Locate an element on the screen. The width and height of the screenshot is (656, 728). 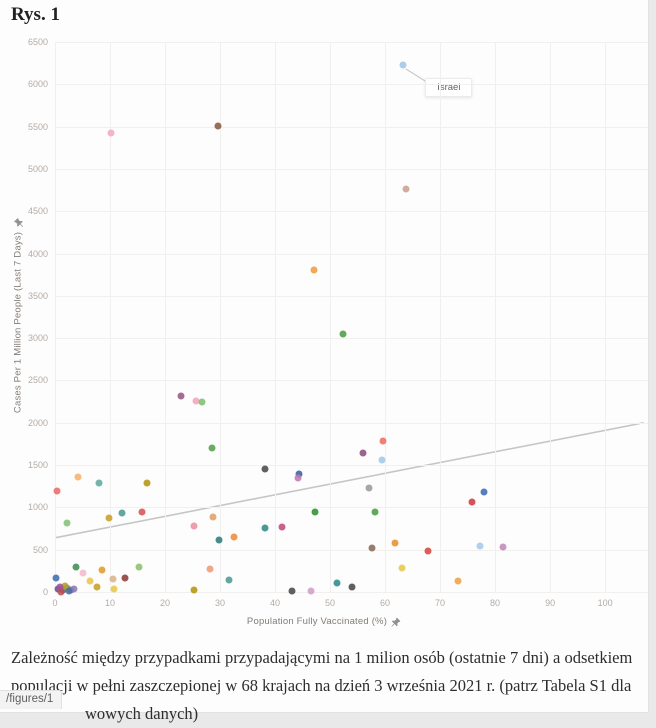
x-axis-title: Population Fully Vaccinated (%) is located at coordinates (324, 621).